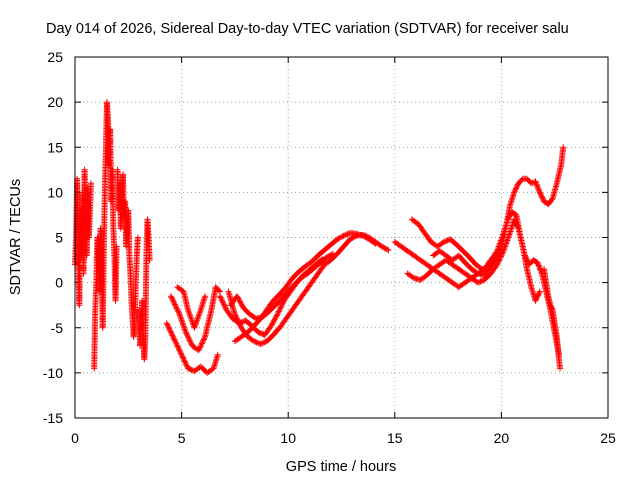 This screenshot has width=640, height=485. Describe the element at coordinates (55, 147) in the screenshot. I see `y-tick-label: 15` at that location.